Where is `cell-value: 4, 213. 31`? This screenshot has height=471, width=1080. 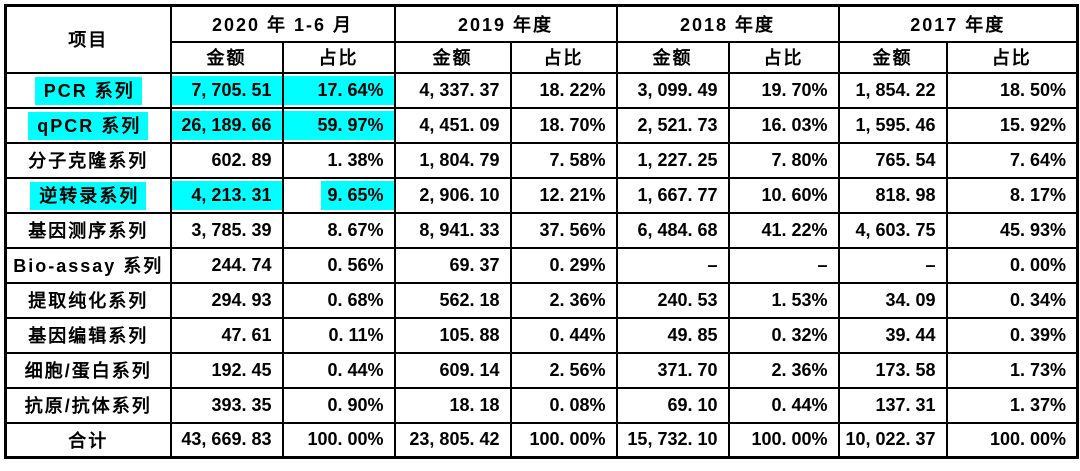 cell-value: 4, 213. 31 is located at coordinates (226, 195).